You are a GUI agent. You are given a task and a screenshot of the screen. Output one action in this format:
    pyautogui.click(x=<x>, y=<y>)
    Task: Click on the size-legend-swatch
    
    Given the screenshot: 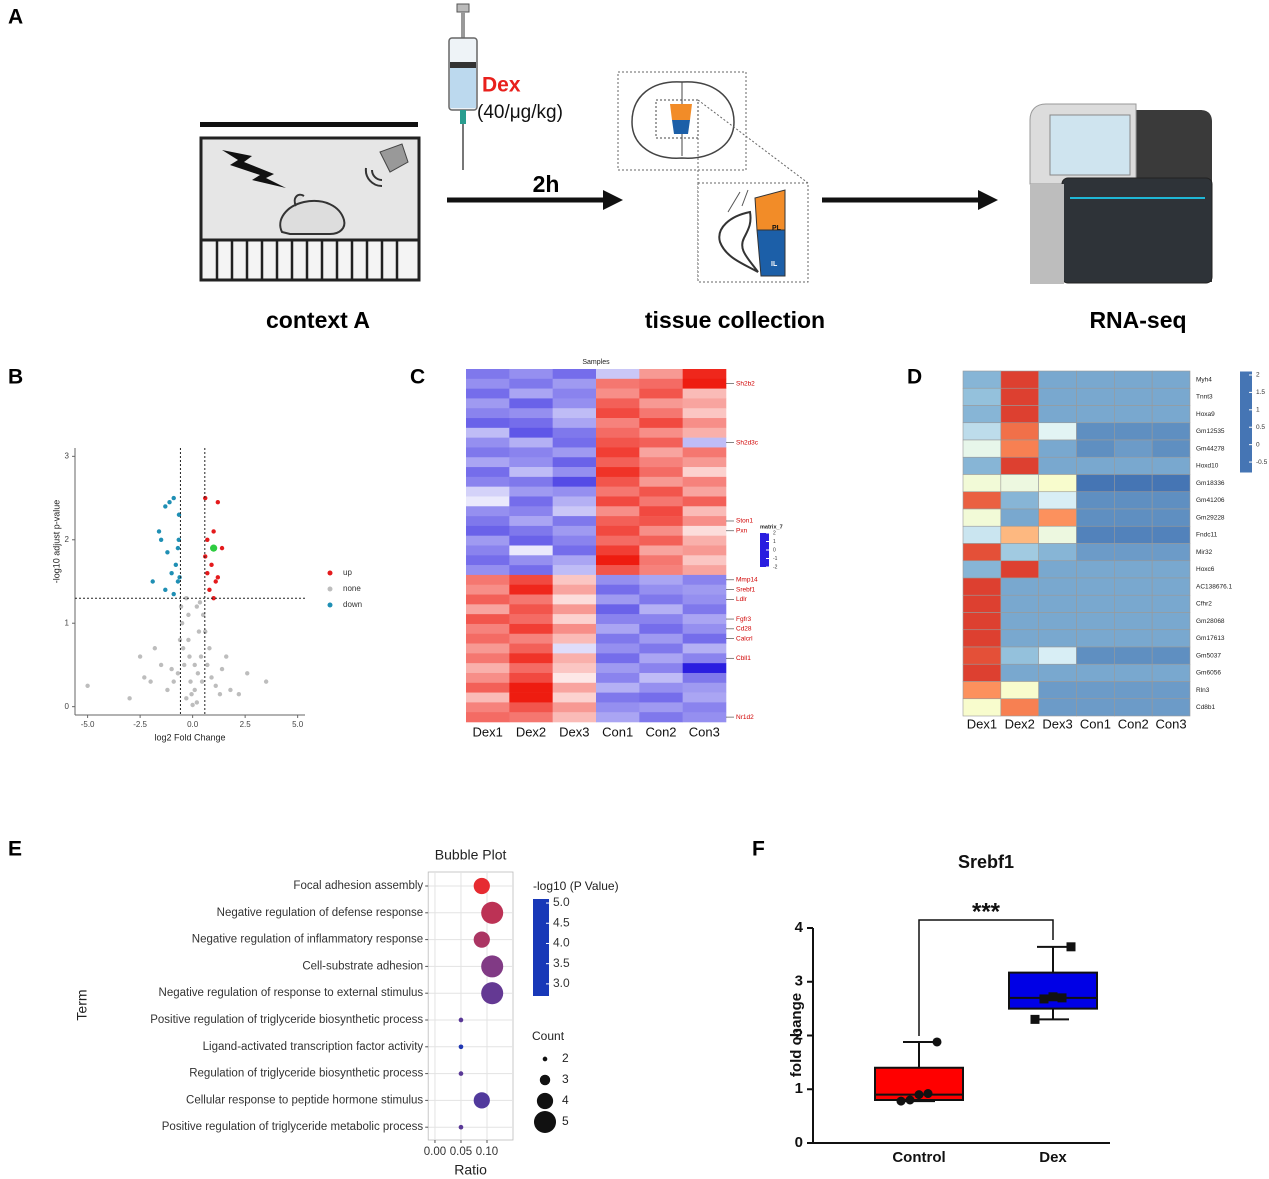 What is the action you would take?
    pyautogui.click(x=545, y=1122)
    